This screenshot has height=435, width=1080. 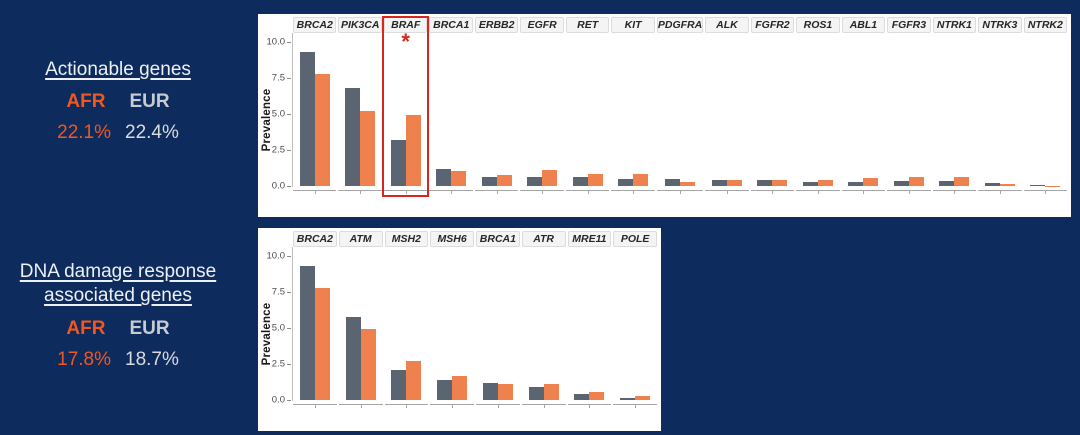 What do you see at coordinates (292, 324) in the screenshot?
I see `y-axis-line` at bounding box center [292, 324].